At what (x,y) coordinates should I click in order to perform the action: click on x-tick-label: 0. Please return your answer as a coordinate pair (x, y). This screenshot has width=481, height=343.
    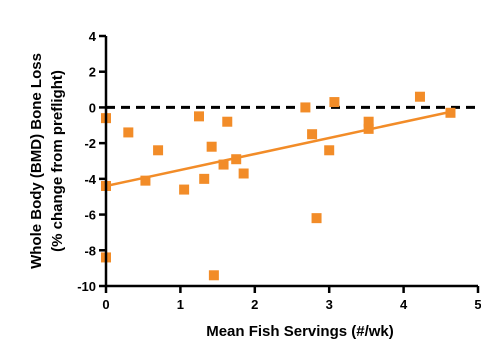
    Looking at the image, I should click on (105, 304).